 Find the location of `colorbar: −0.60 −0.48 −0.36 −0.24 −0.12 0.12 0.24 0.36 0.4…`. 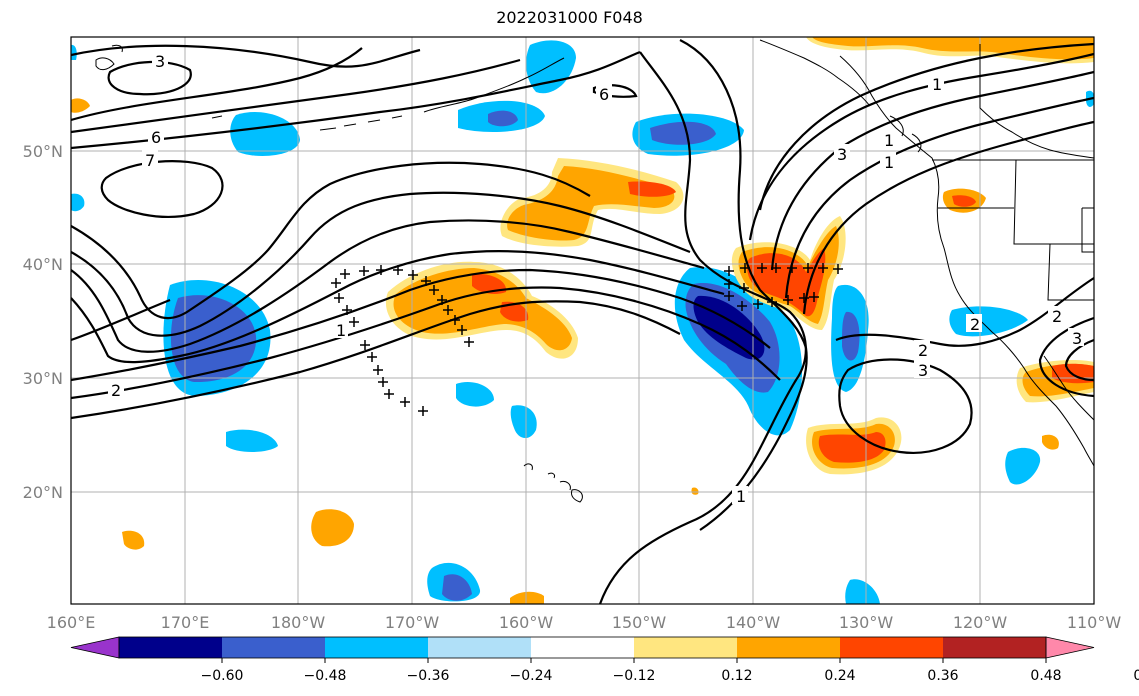

colorbar: −0.60 −0.48 −0.36 −0.24 −0.12 0.12 0.24 0.36 0.4… is located at coordinates (604, 660).